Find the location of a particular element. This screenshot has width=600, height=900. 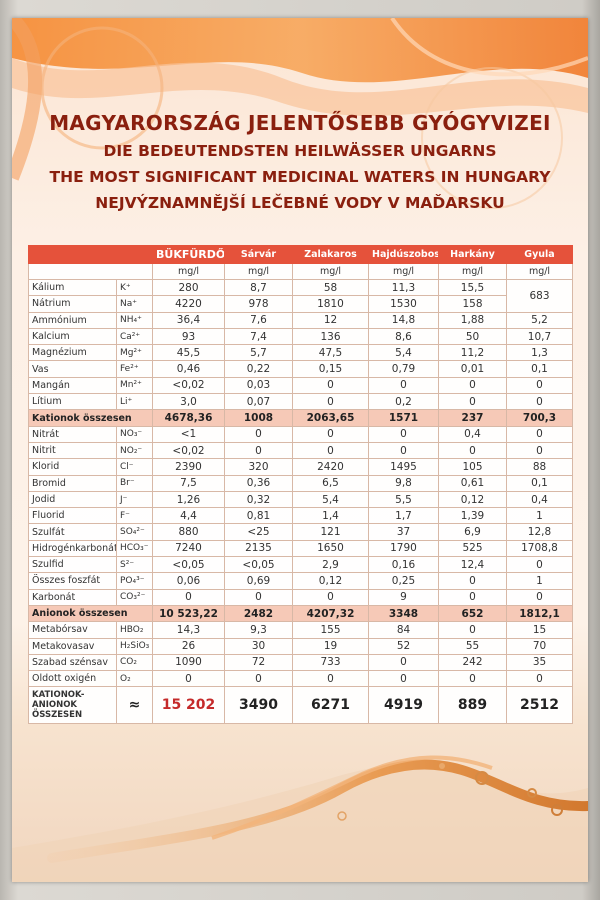

value-cell: 978 is located at coordinates (258, 304).